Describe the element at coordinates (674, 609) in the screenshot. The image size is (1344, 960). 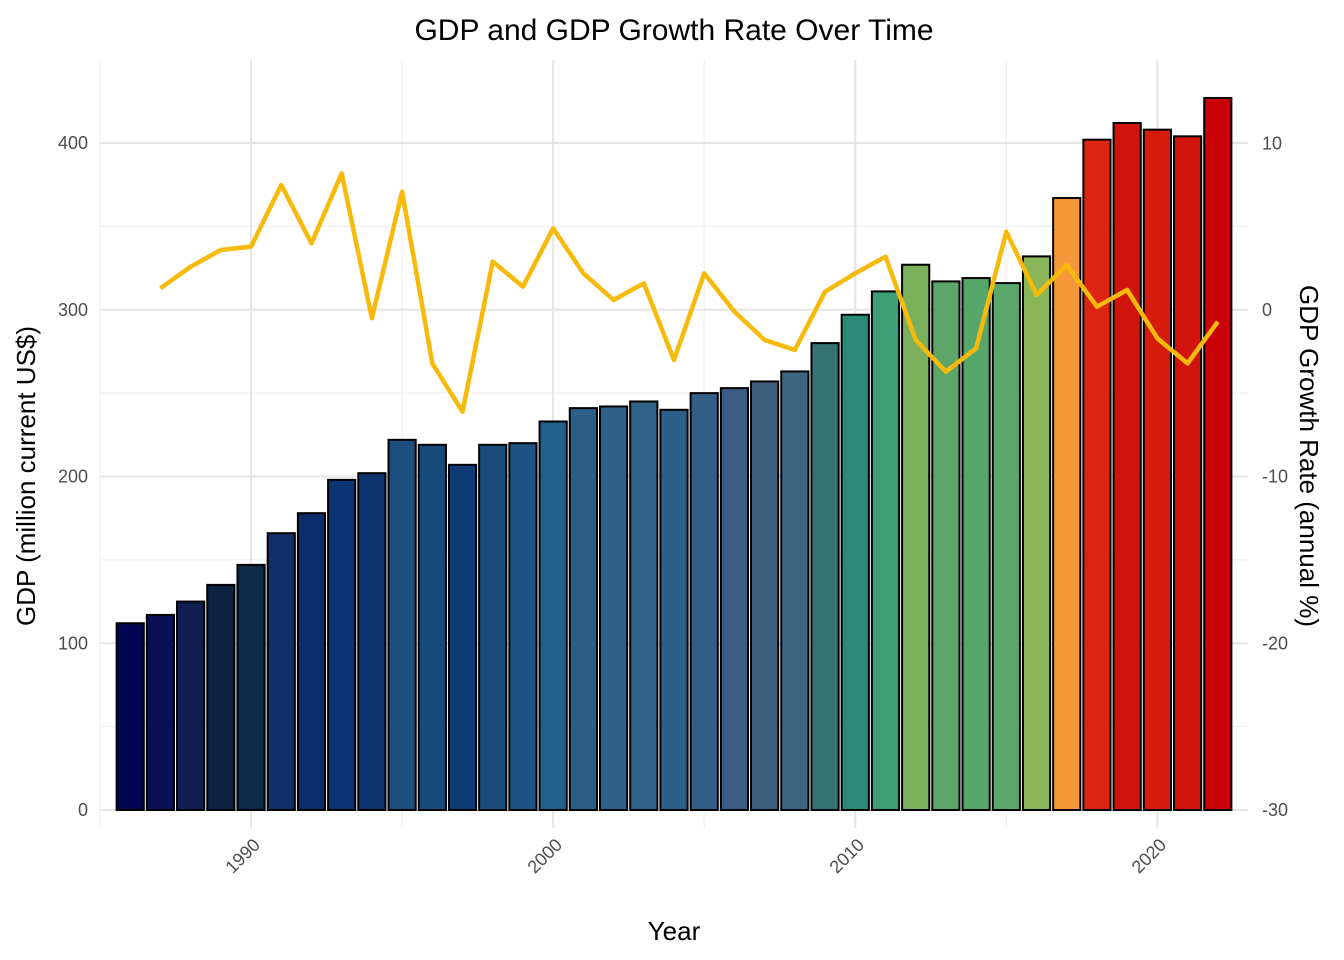
I see `gdp-bar-2004` at that location.